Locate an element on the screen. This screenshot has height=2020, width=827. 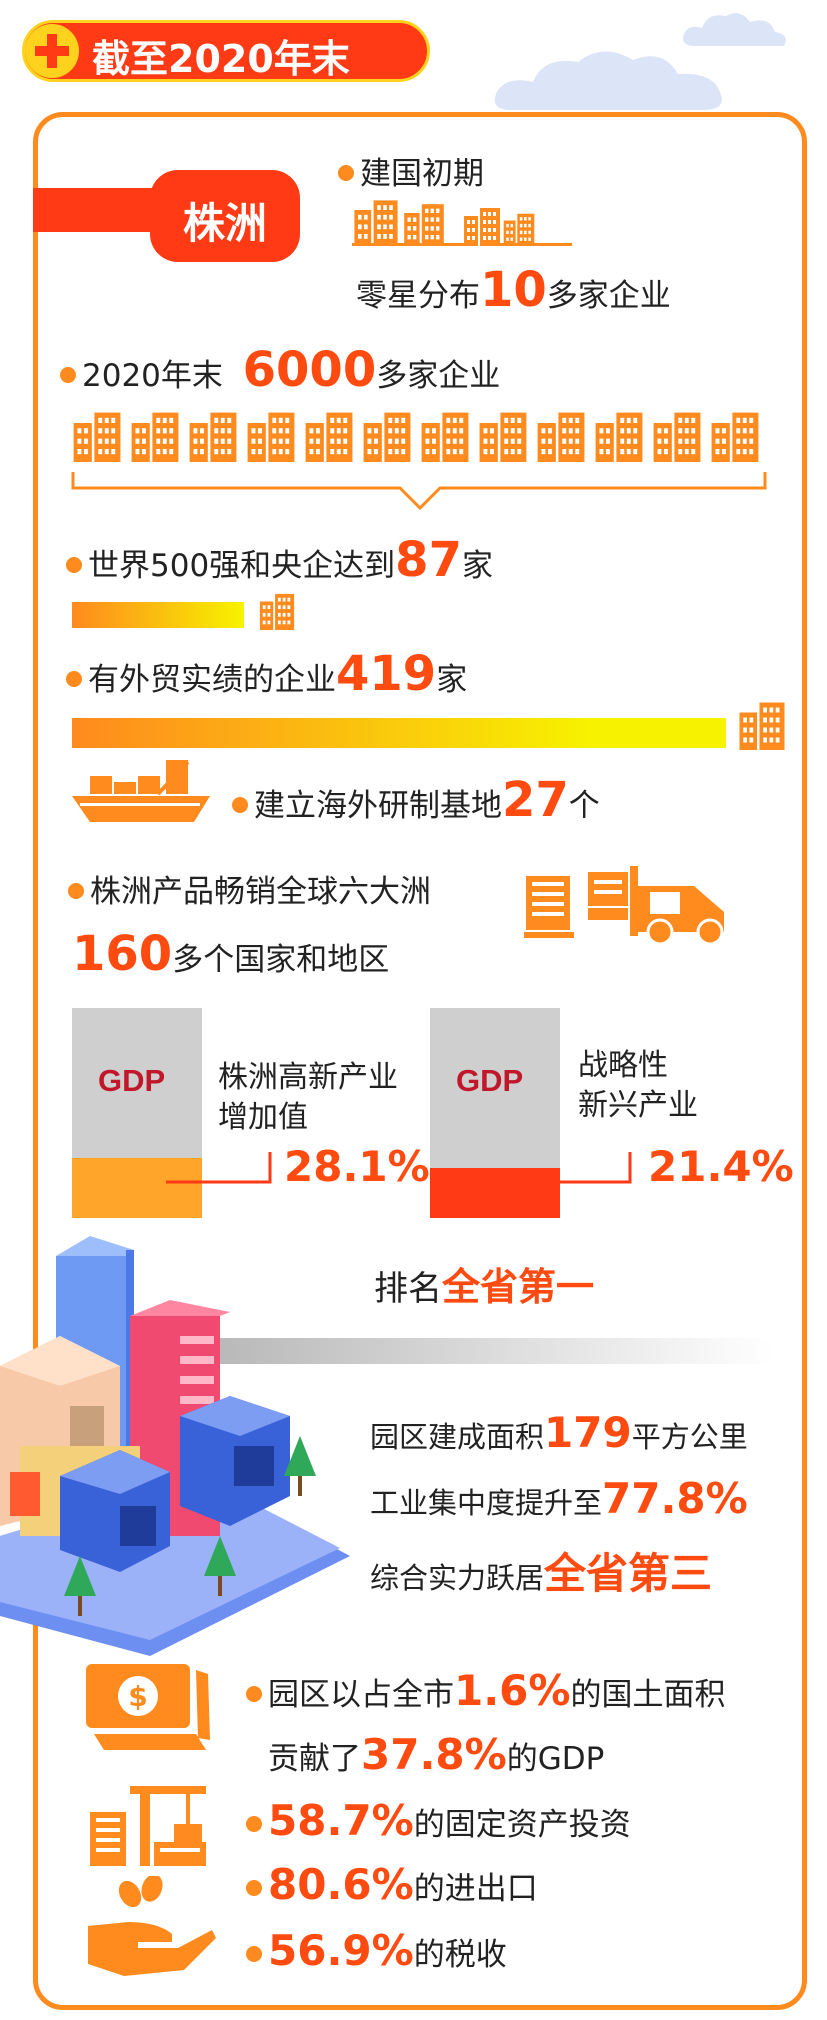
contrib-line2-pre: 贡献了 is located at coordinates (314, 1759).